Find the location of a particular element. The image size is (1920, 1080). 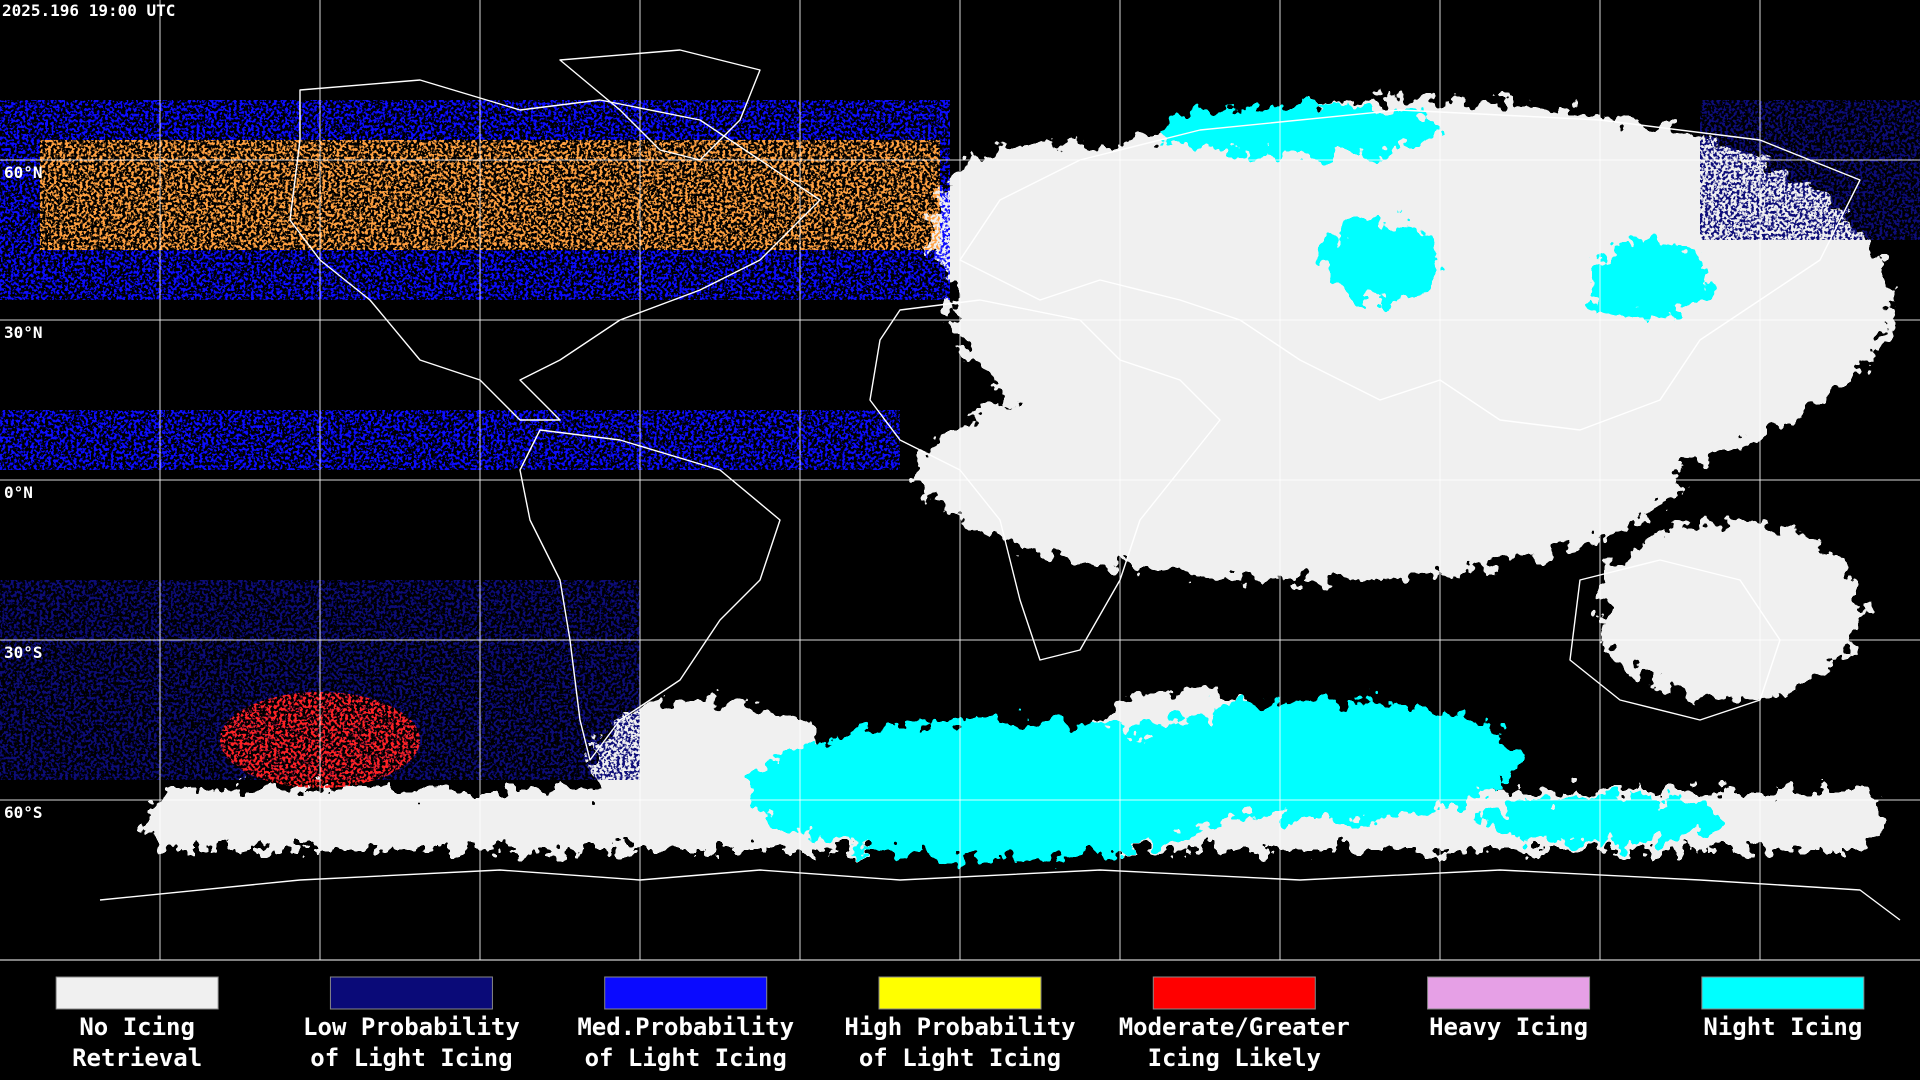

latitude-label: 60°N is located at coordinates (23, 172).